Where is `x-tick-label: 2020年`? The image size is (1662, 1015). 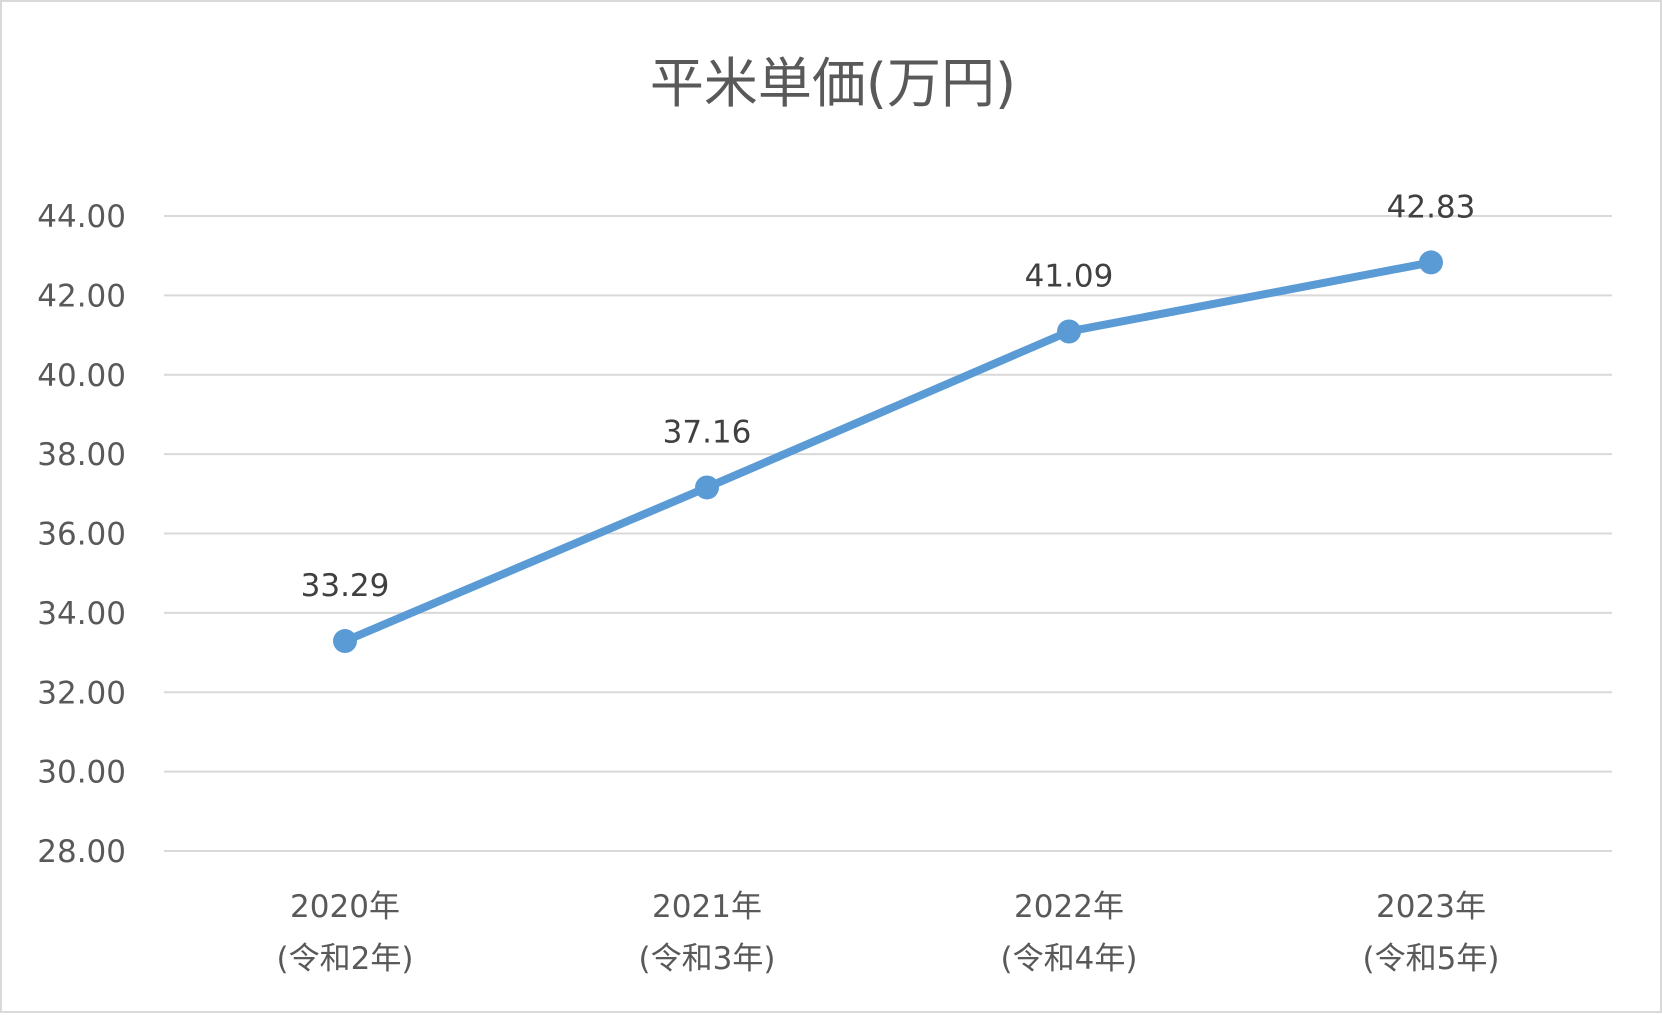 x-tick-label: 2020年 is located at coordinates (345, 907).